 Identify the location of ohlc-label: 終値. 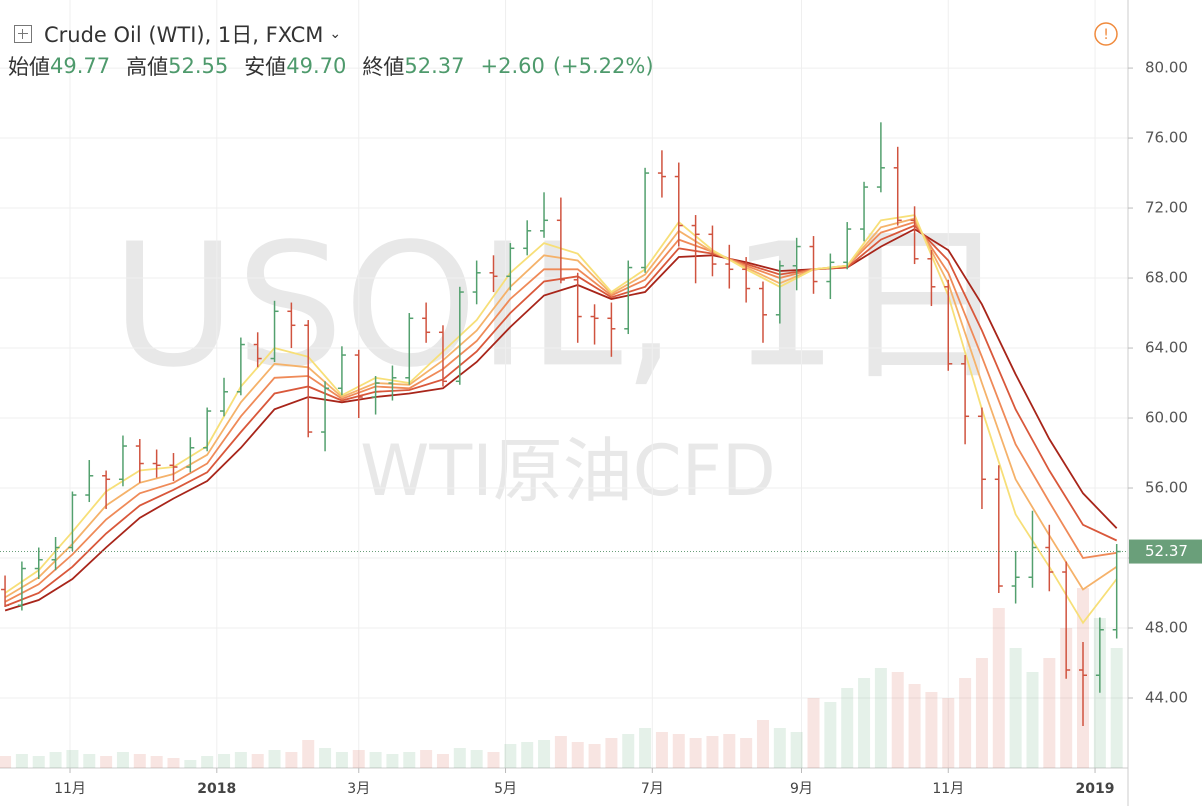
(383, 67).